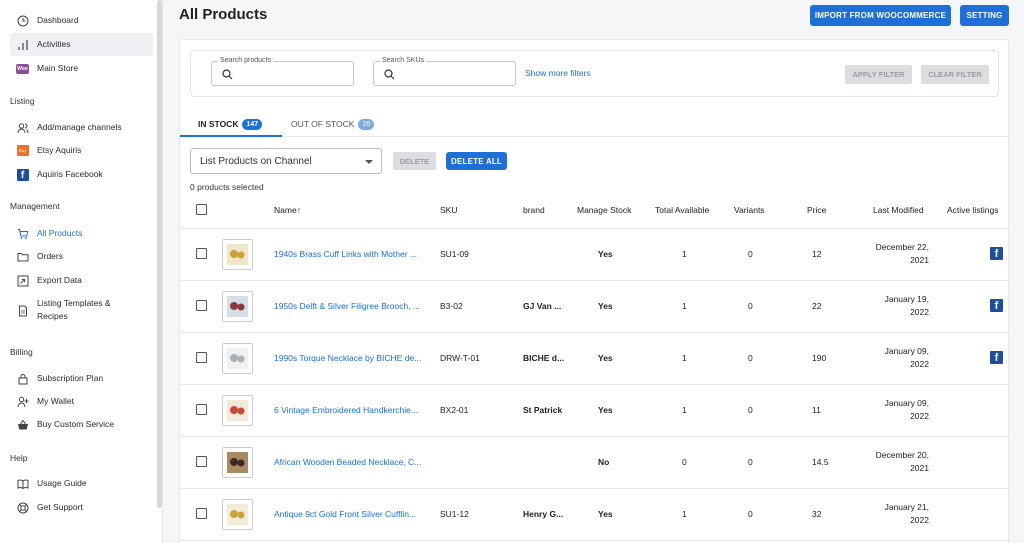  Describe the element at coordinates (22, 44) in the screenshot. I see `bar-chart-icon` at that location.